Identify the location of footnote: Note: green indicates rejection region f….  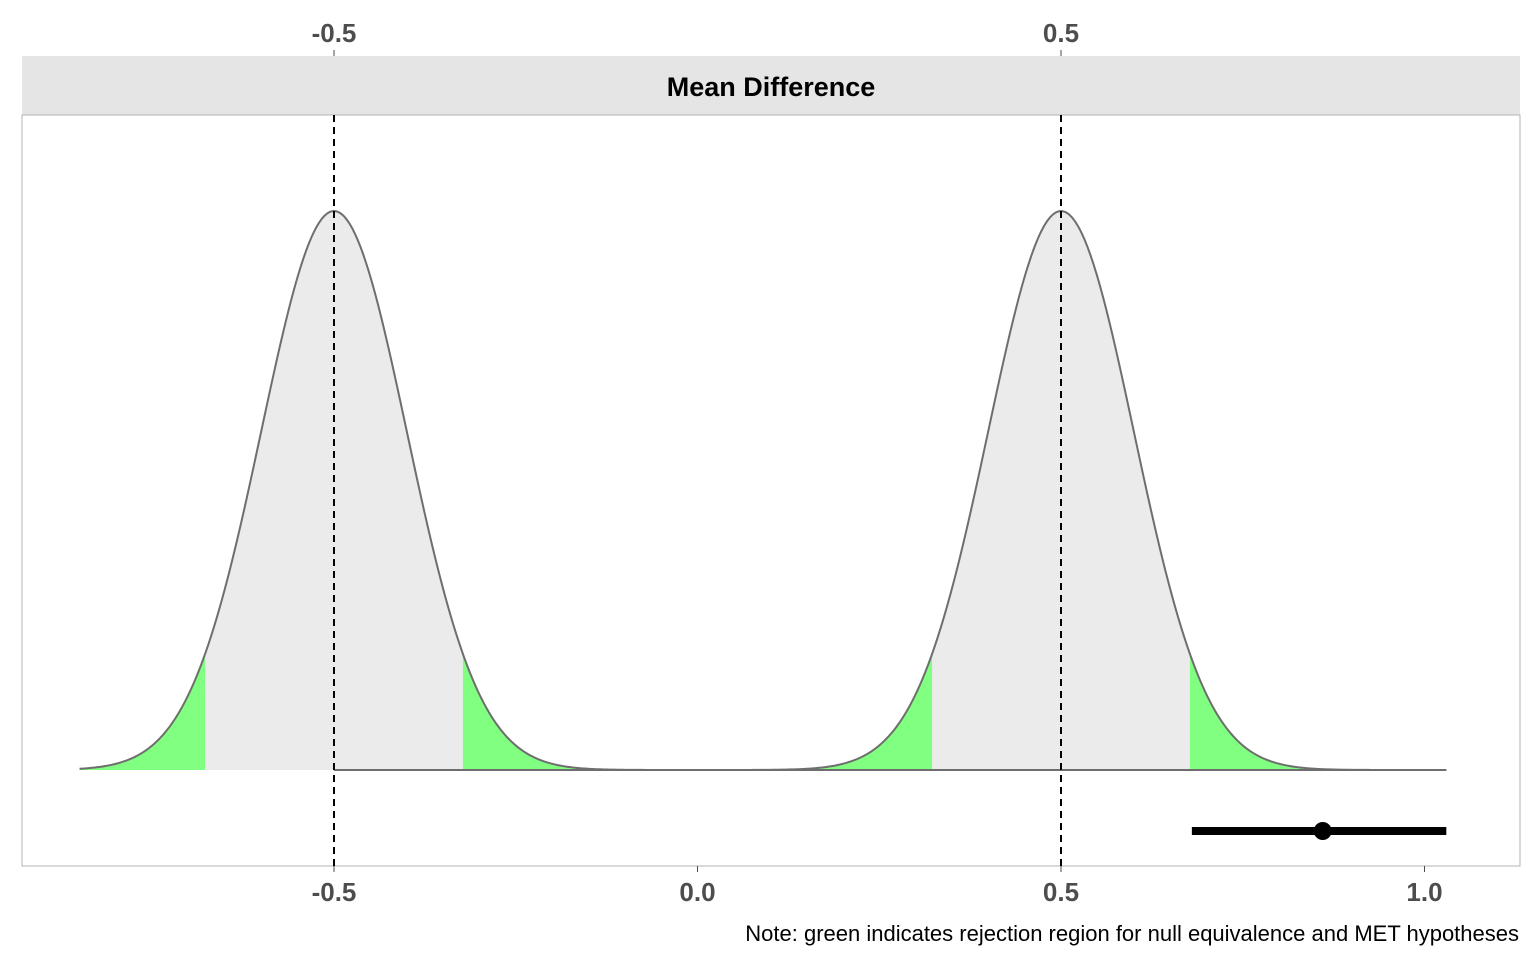
(1132, 933).